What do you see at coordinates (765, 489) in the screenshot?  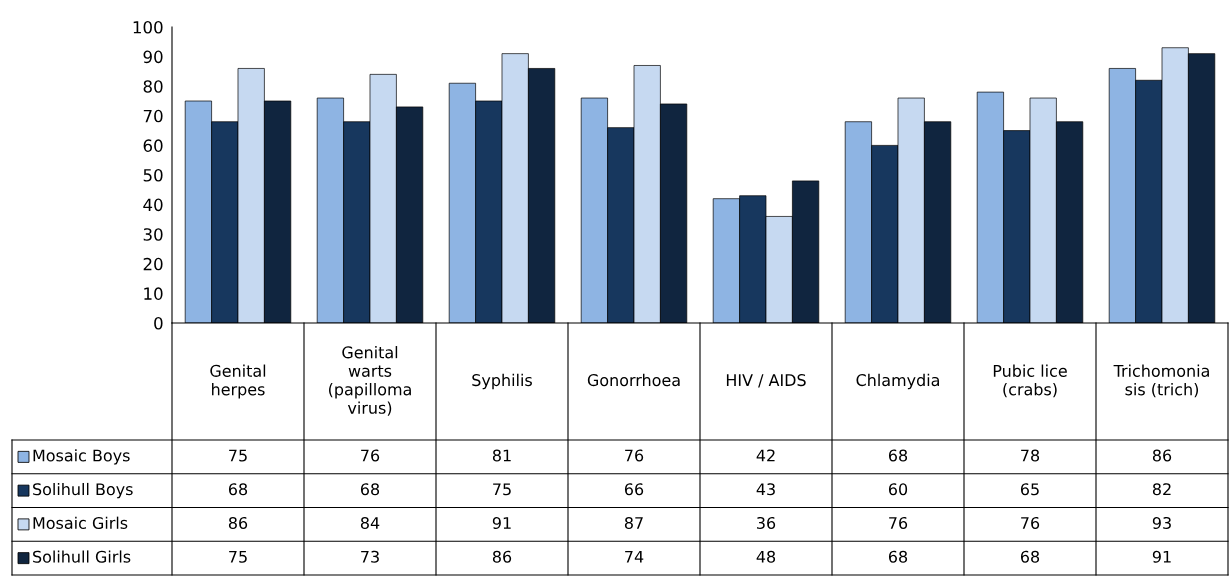 I see `data-label: 43` at bounding box center [765, 489].